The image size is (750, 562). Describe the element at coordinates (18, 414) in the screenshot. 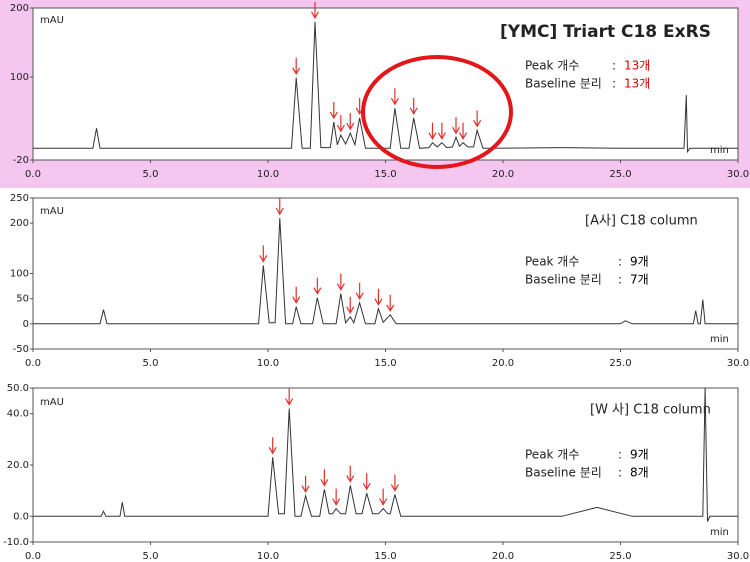

I see `y-tick-label: 40.0` at that location.